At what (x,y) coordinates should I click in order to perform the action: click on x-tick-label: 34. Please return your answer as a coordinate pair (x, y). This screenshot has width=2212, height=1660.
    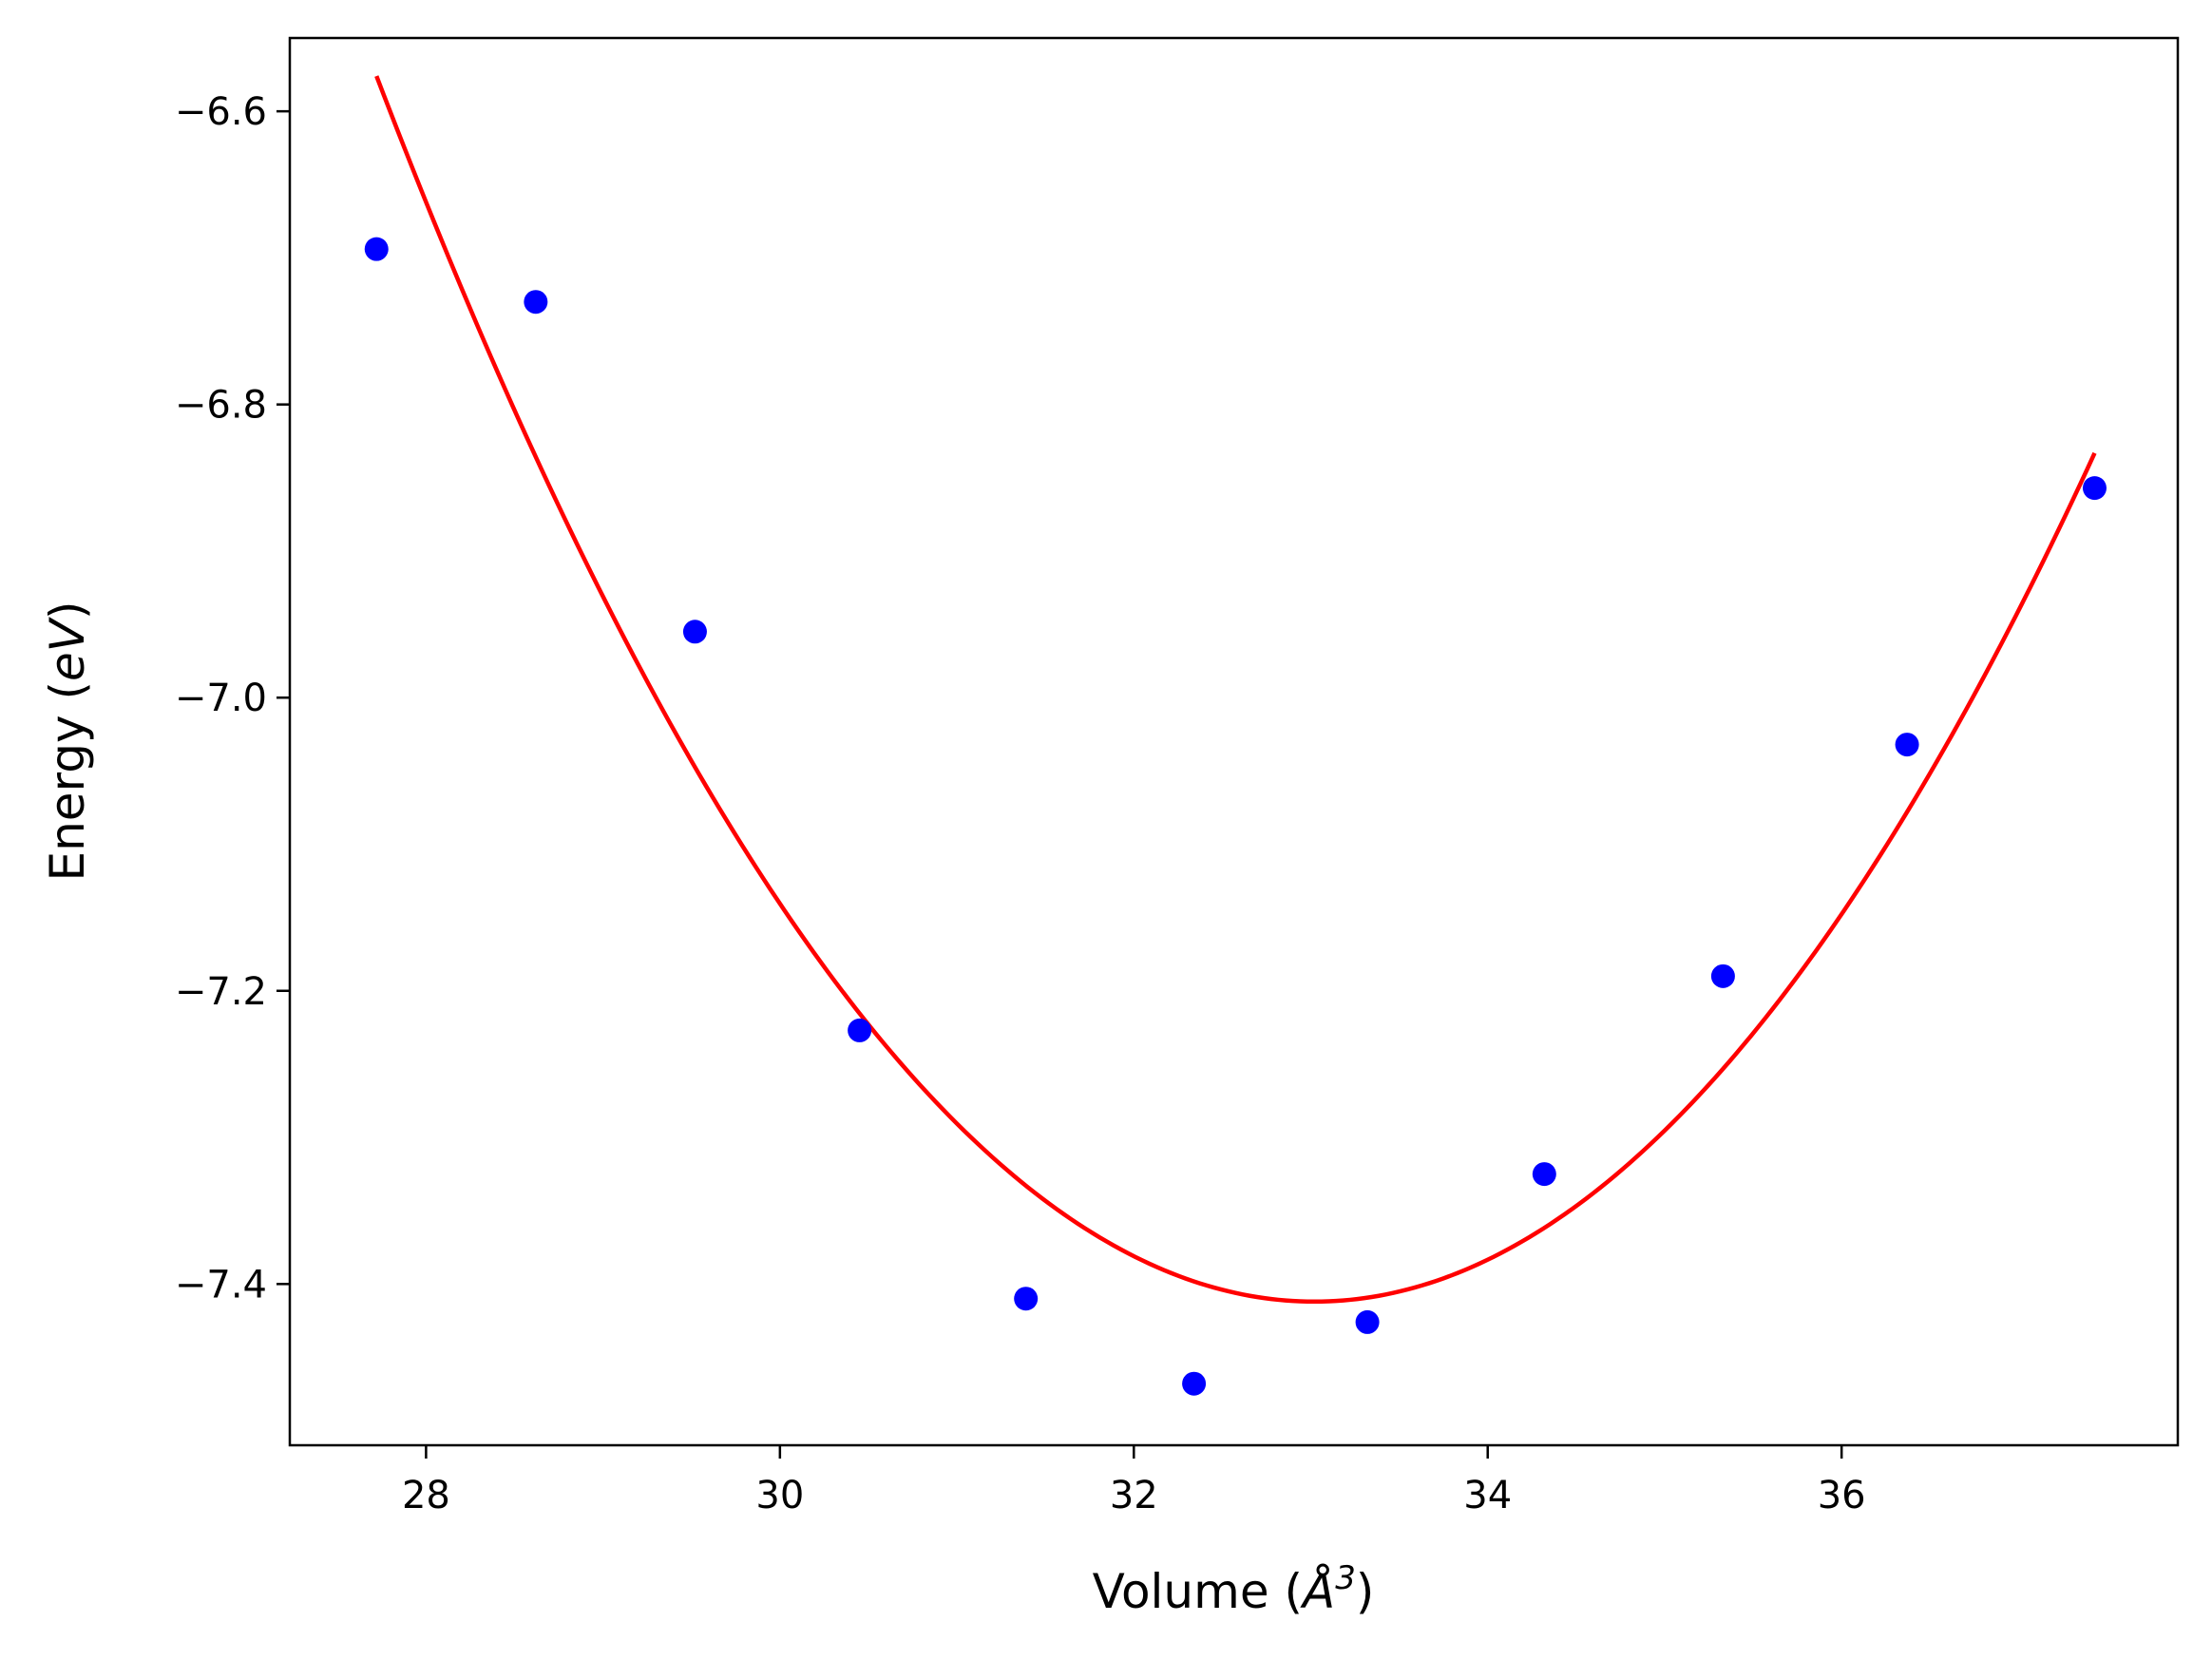
    Looking at the image, I should click on (1488, 1495).